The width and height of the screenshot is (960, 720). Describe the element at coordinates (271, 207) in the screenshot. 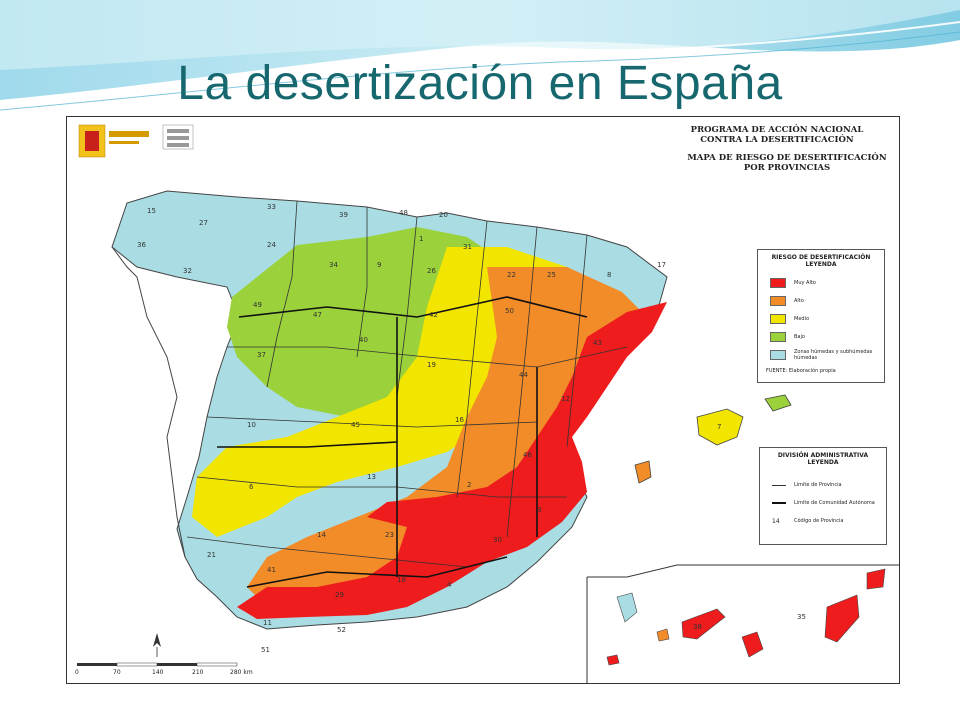

I see `province-code-33: 33` at that location.